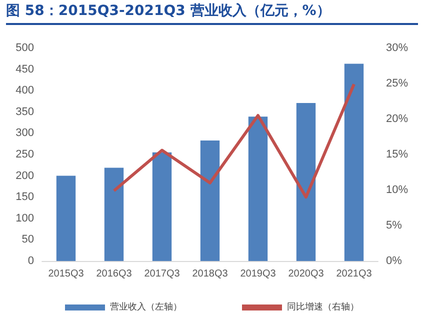 Image resolution: width=424 pixels, height=321 pixels. What do you see at coordinates (31, 261) in the screenshot?
I see `y-tick-label: 0` at bounding box center [31, 261].